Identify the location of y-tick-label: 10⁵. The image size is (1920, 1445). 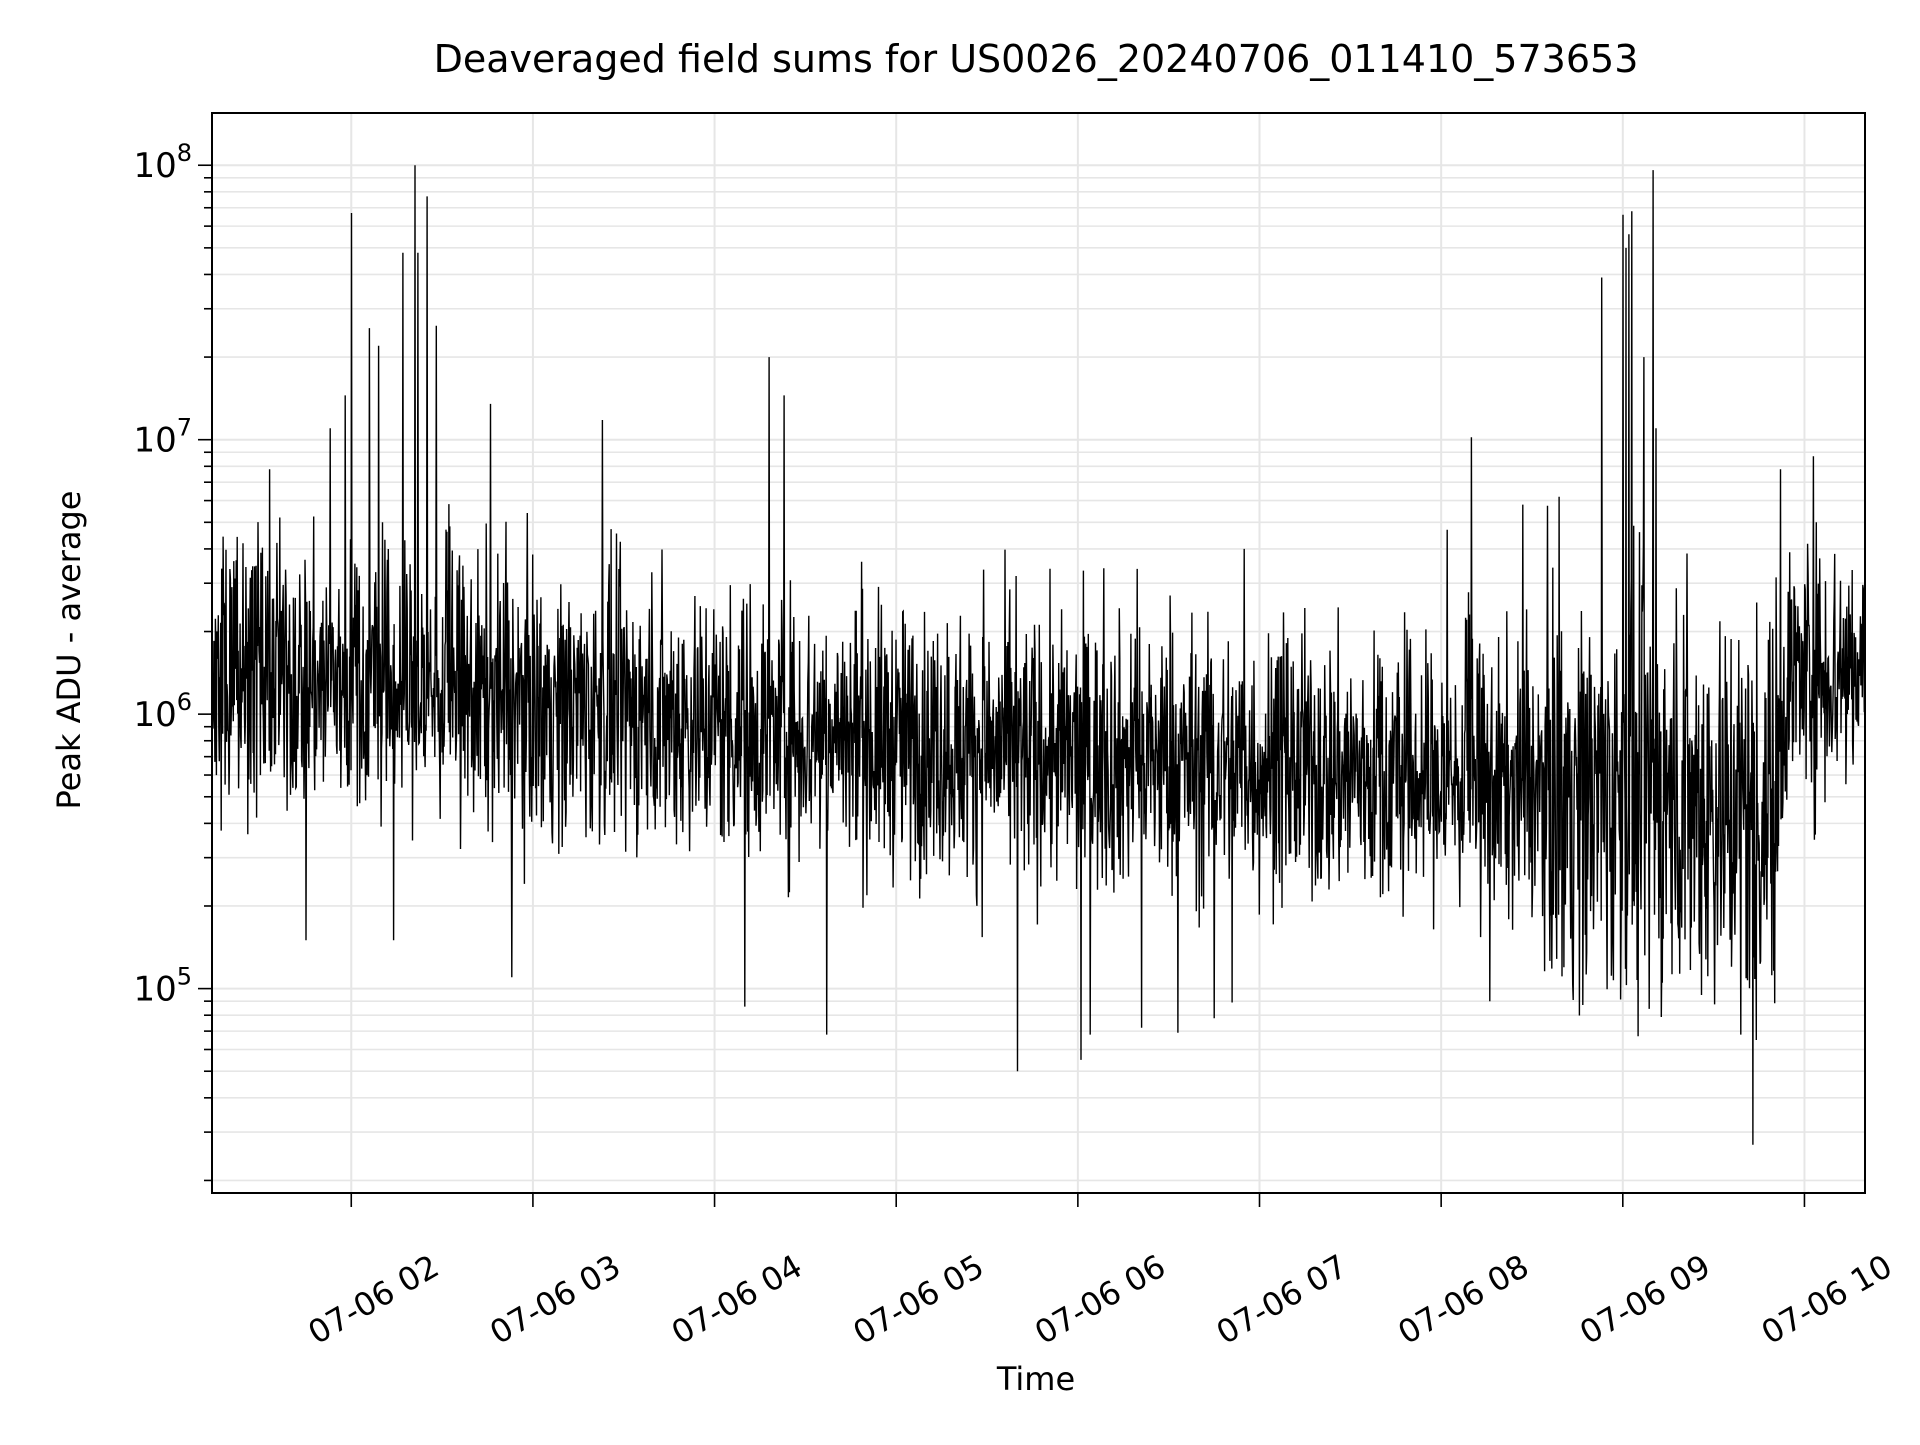
(162, 986).